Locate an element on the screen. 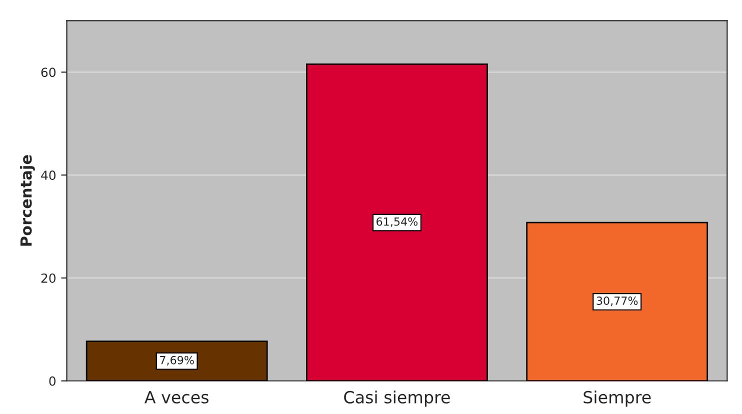 This screenshot has width=742, height=414. data-label: 61,54% is located at coordinates (397, 222).